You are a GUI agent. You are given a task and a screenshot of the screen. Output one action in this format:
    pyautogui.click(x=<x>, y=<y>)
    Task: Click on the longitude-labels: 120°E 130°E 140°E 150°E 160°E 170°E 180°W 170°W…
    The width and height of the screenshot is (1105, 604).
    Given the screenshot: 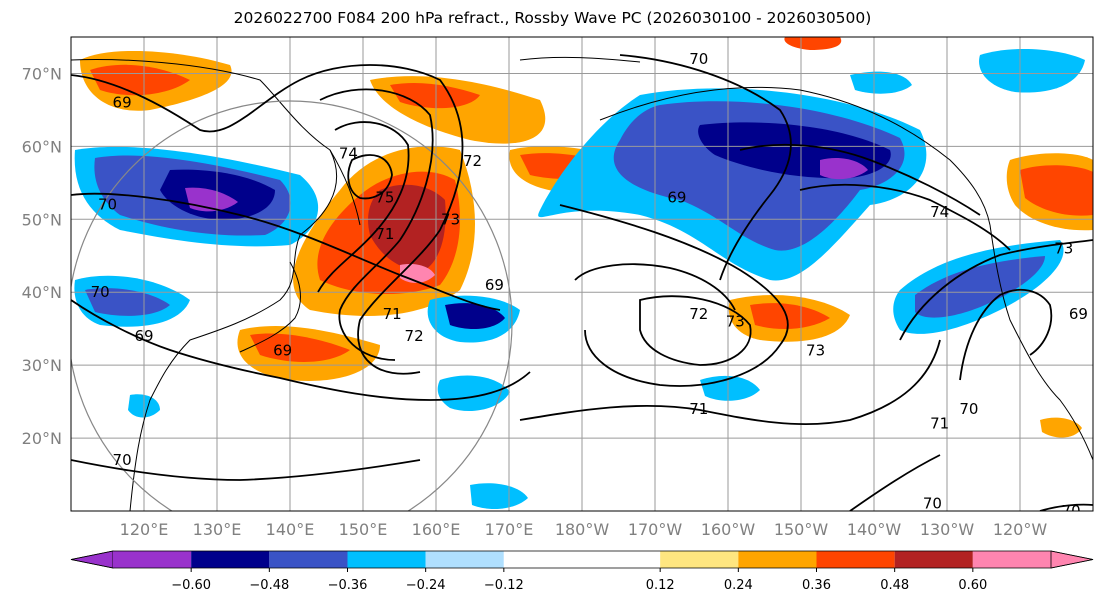 What is the action you would take?
    pyautogui.click(x=584, y=529)
    